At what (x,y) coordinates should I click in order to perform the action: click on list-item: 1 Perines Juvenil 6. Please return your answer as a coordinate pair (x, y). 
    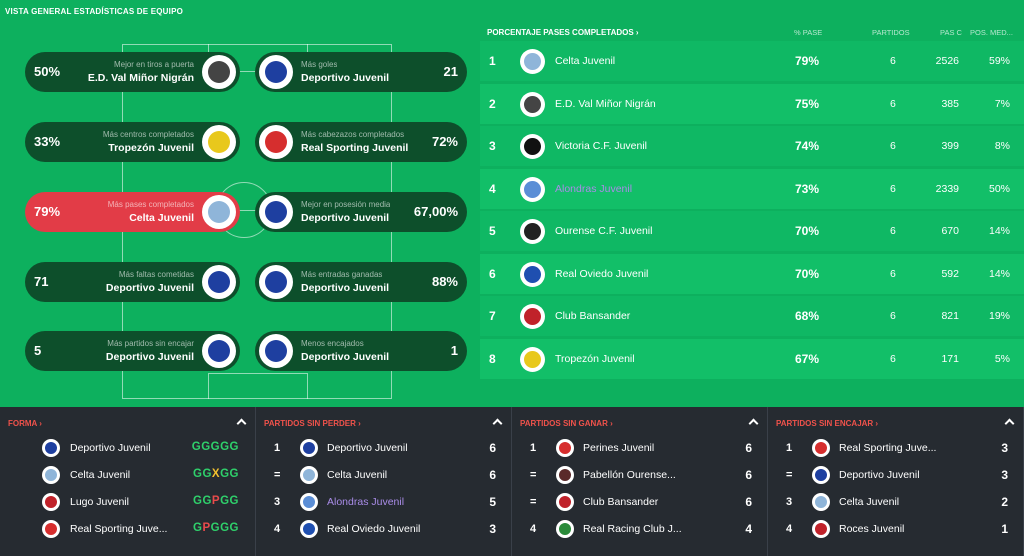
    Looking at the image, I should click on (639, 448).